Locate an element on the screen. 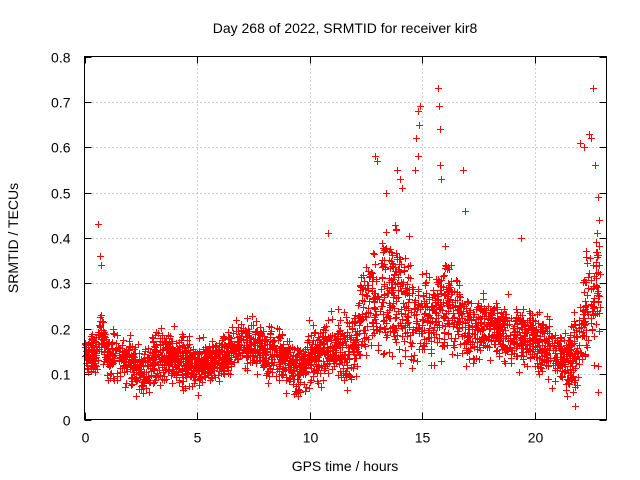 The height and width of the screenshot is (480, 640). y-tick-label: 0.3 is located at coordinates (61, 284).